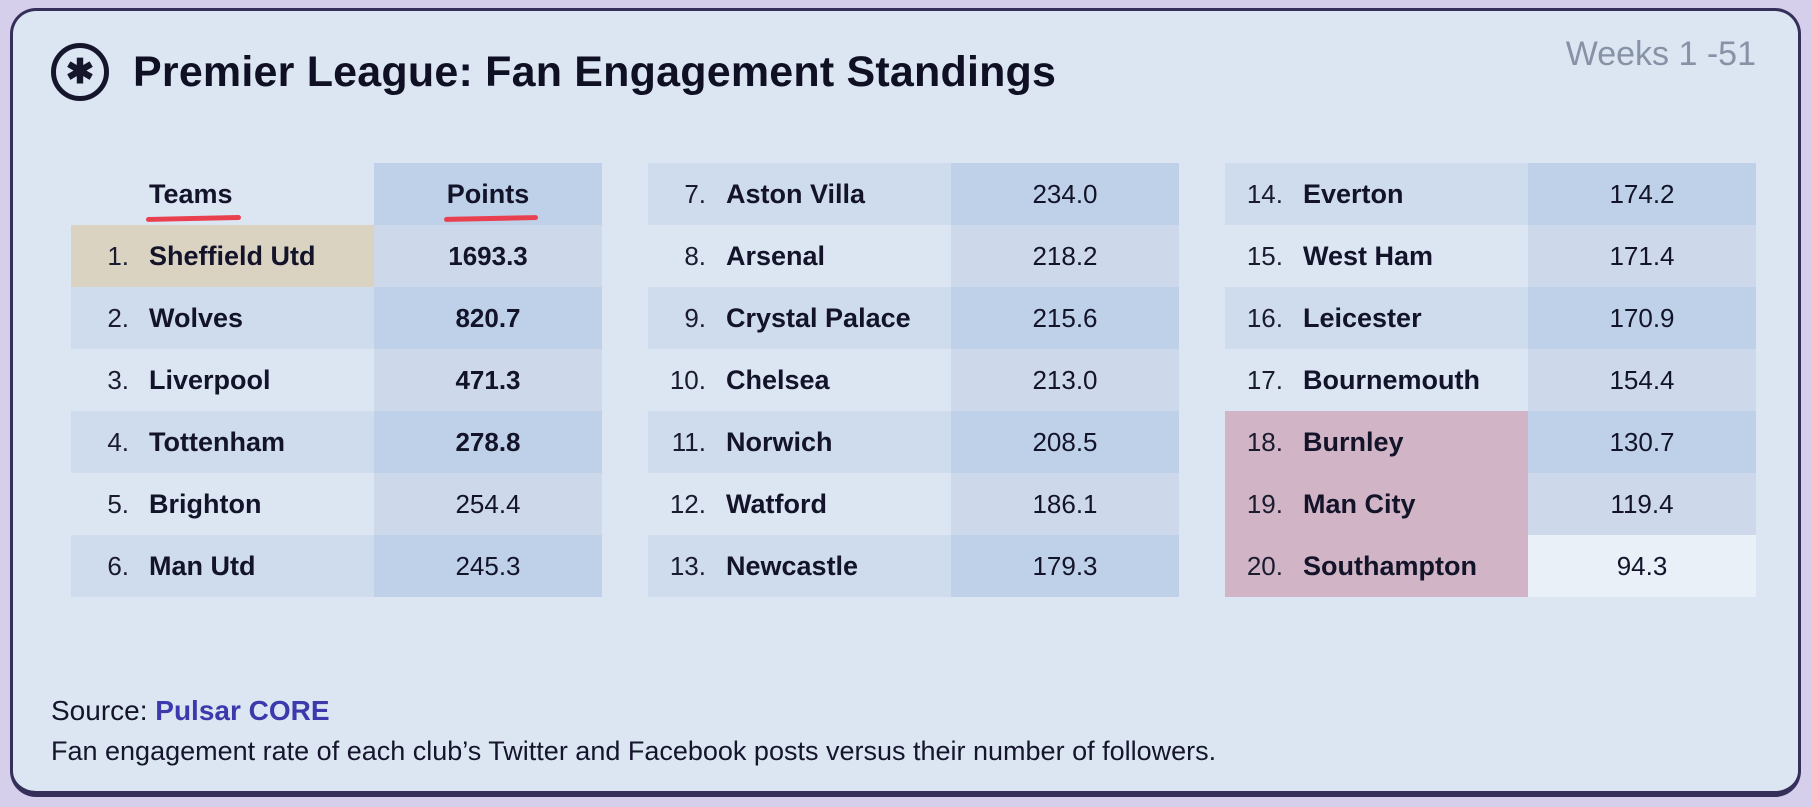  I want to click on points-cell: 94.3, so click(1642, 566).